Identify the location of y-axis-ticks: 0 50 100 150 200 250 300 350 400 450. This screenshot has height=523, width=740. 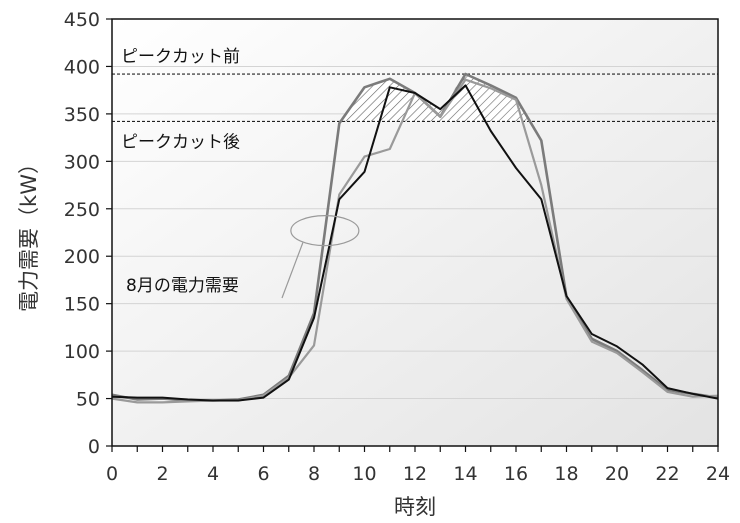
(88, 233).